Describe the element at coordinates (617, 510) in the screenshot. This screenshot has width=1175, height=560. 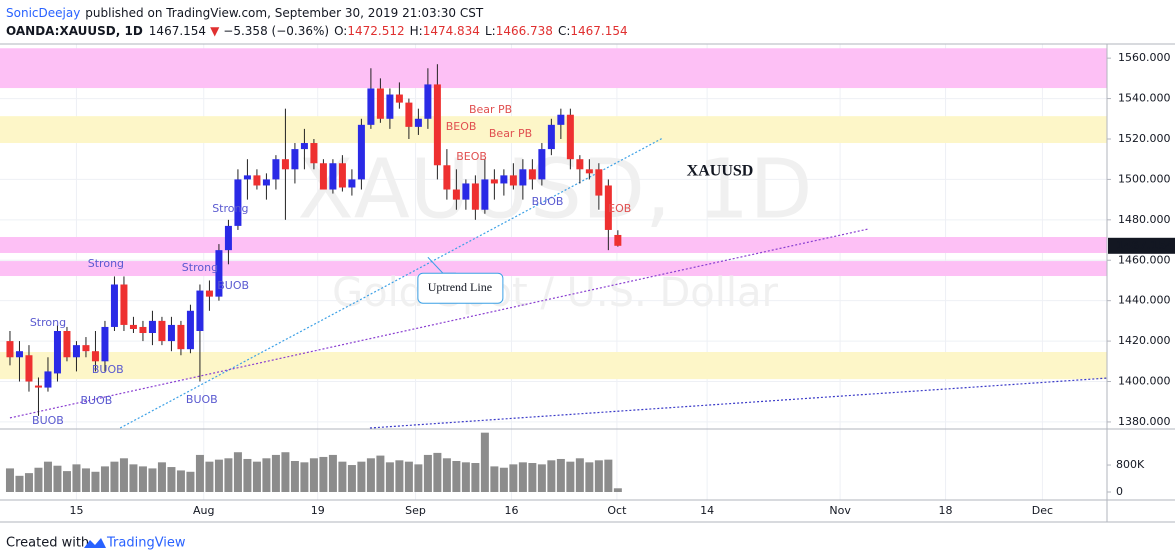
I see `x-tick-label: Oct` at that location.